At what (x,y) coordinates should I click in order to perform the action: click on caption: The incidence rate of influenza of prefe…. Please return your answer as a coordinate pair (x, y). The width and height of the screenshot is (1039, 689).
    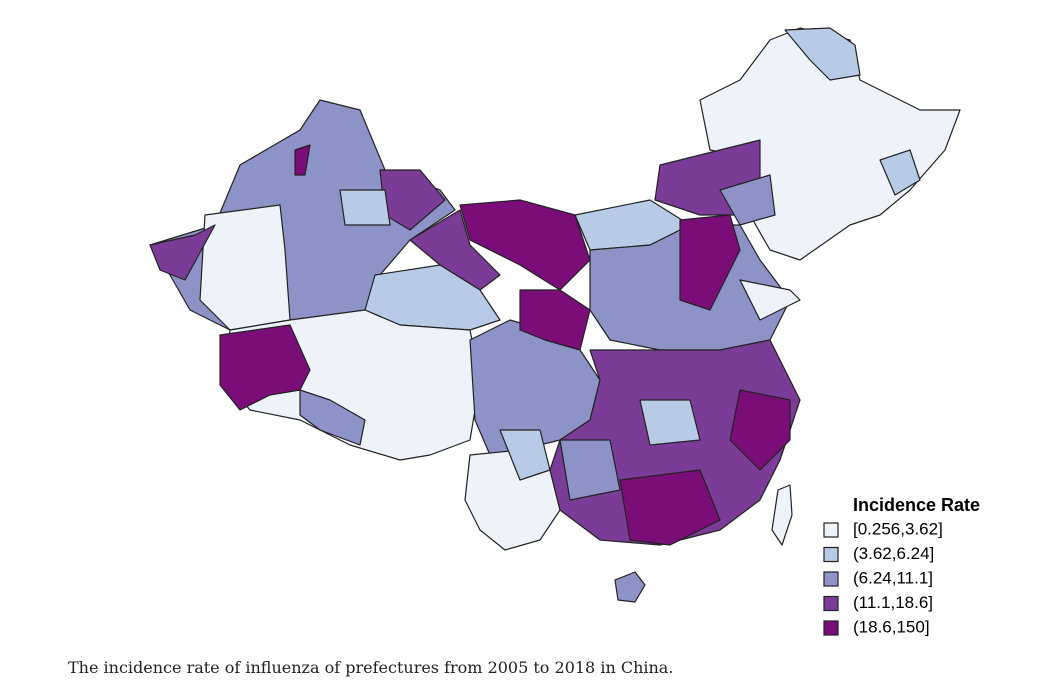
    Looking at the image, I should click on (370, 667).